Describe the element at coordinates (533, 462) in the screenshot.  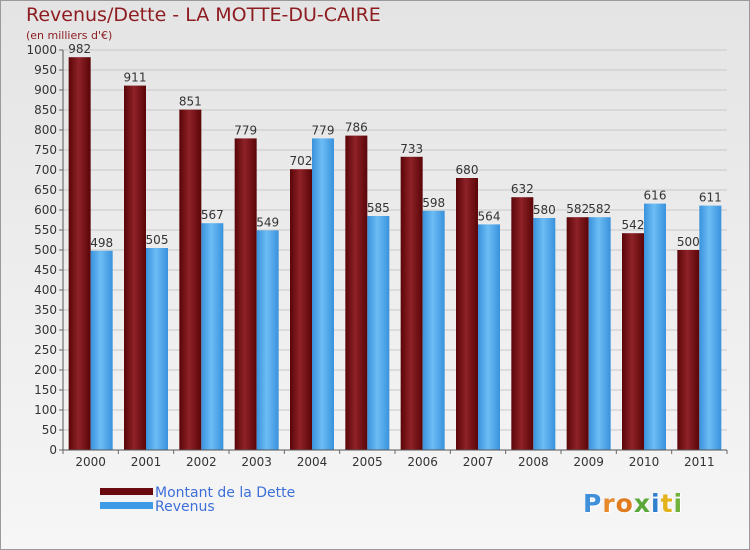
I see `x-tick-label: 2008` at that location.